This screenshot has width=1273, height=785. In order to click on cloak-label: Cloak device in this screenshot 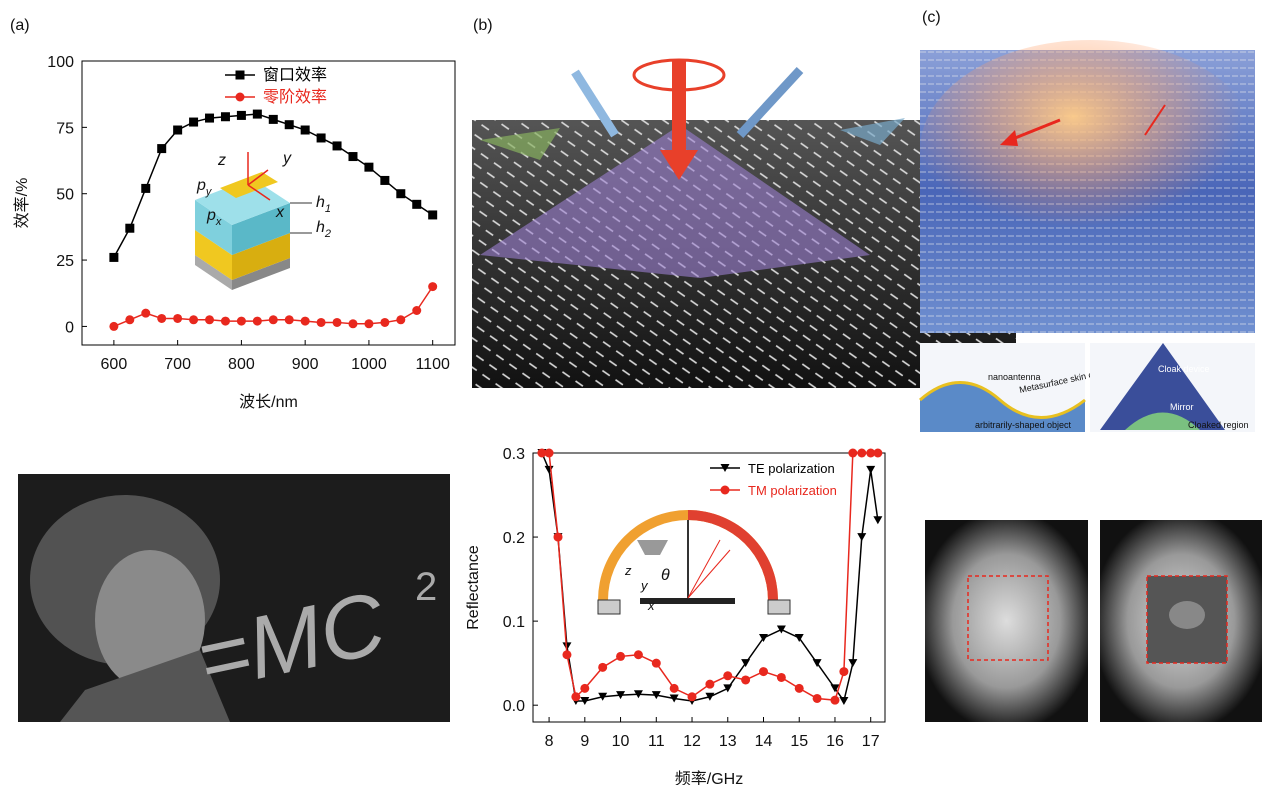, I will do `click(1184, 369)`.